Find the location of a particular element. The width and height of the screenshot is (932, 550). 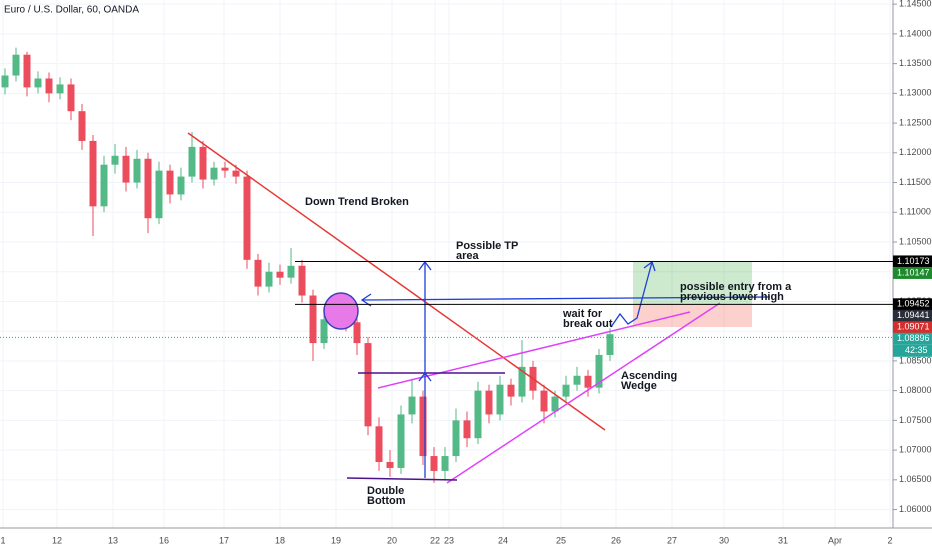

wedge-lower is located at coordinates (583, 393).